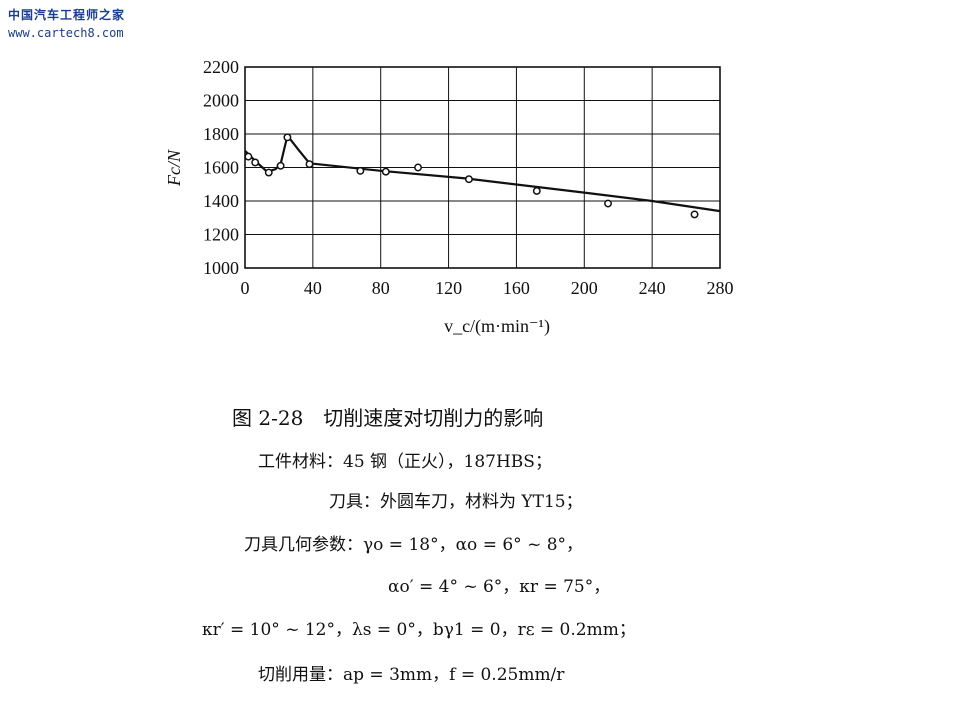  Describe the element at coordinates (381, 288) in the screenshot. I see `x-tick-label: 80` at that location.